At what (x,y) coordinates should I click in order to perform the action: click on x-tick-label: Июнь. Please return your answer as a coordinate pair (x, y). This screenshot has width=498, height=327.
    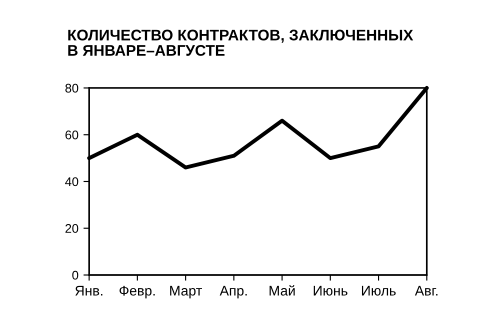
    Looking at the image, I should click on (331, 291).